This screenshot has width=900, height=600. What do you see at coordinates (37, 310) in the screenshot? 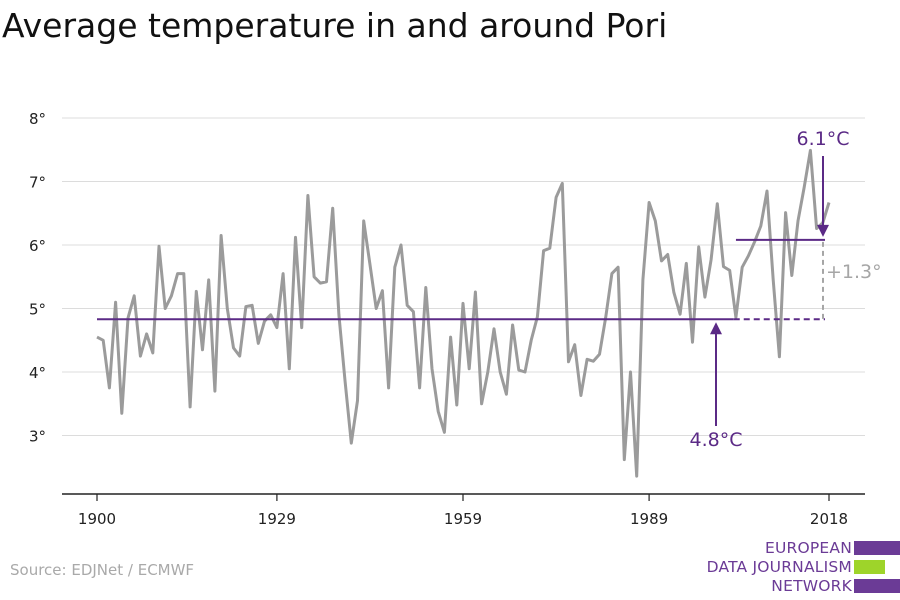
I see `y-tick-label-5: 5°` at bounding box center [37, 310].